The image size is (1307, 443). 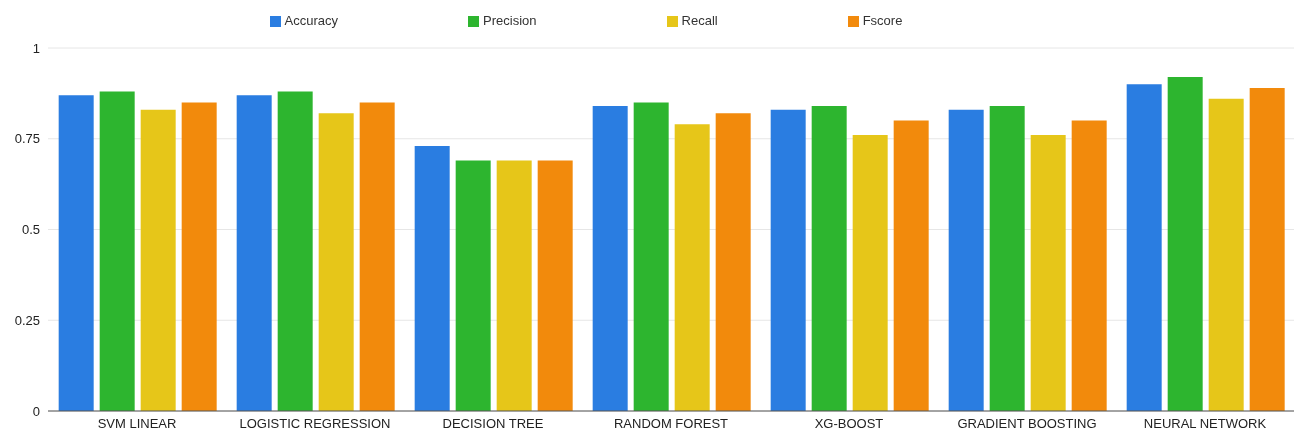 What do you see at coordinates (849, 424) in the screenshot?
I see `x-tick-label: XG-BOOST` at bounding box center [849, 424].